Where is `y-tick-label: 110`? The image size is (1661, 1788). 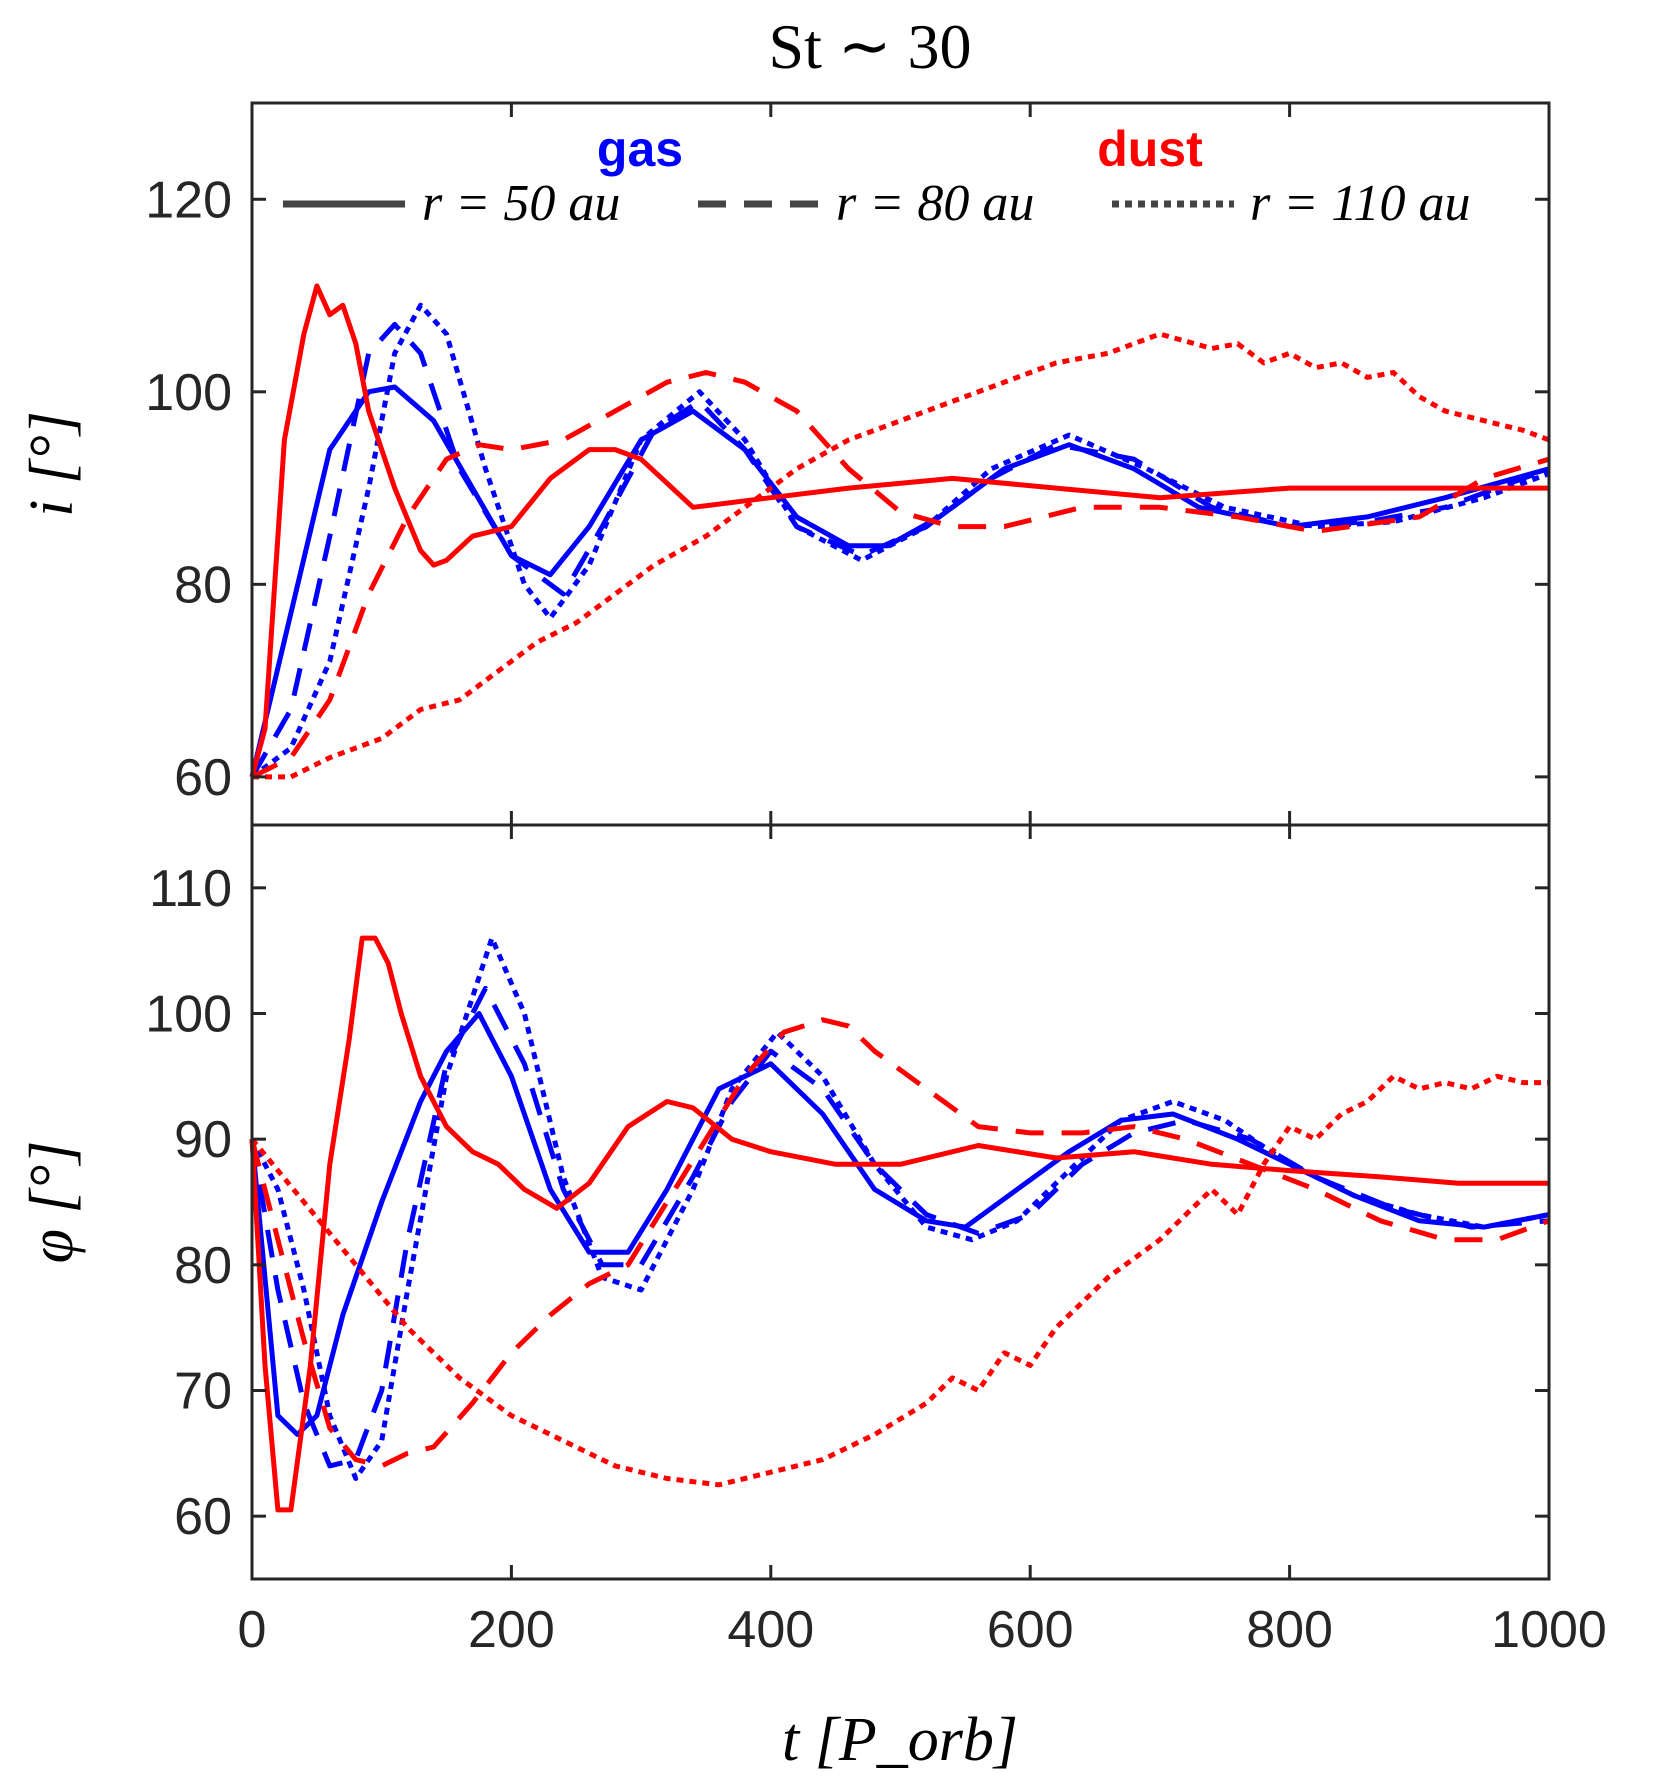
y-tick-label: 110 is located at coordinates (190, 889).